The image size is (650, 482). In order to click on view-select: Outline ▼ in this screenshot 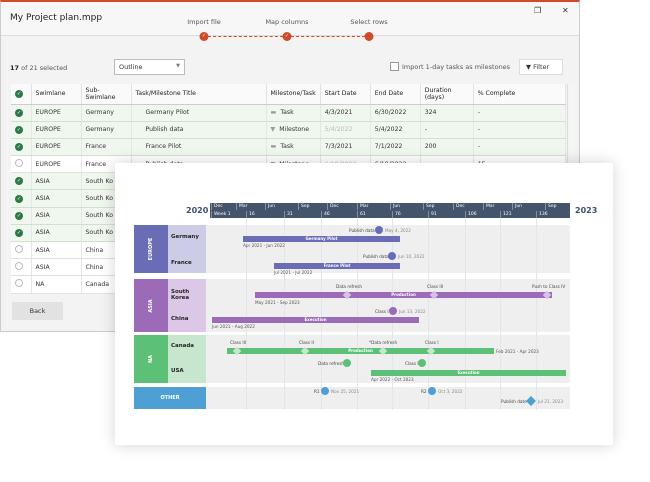, I will do `click(149, 67)`.